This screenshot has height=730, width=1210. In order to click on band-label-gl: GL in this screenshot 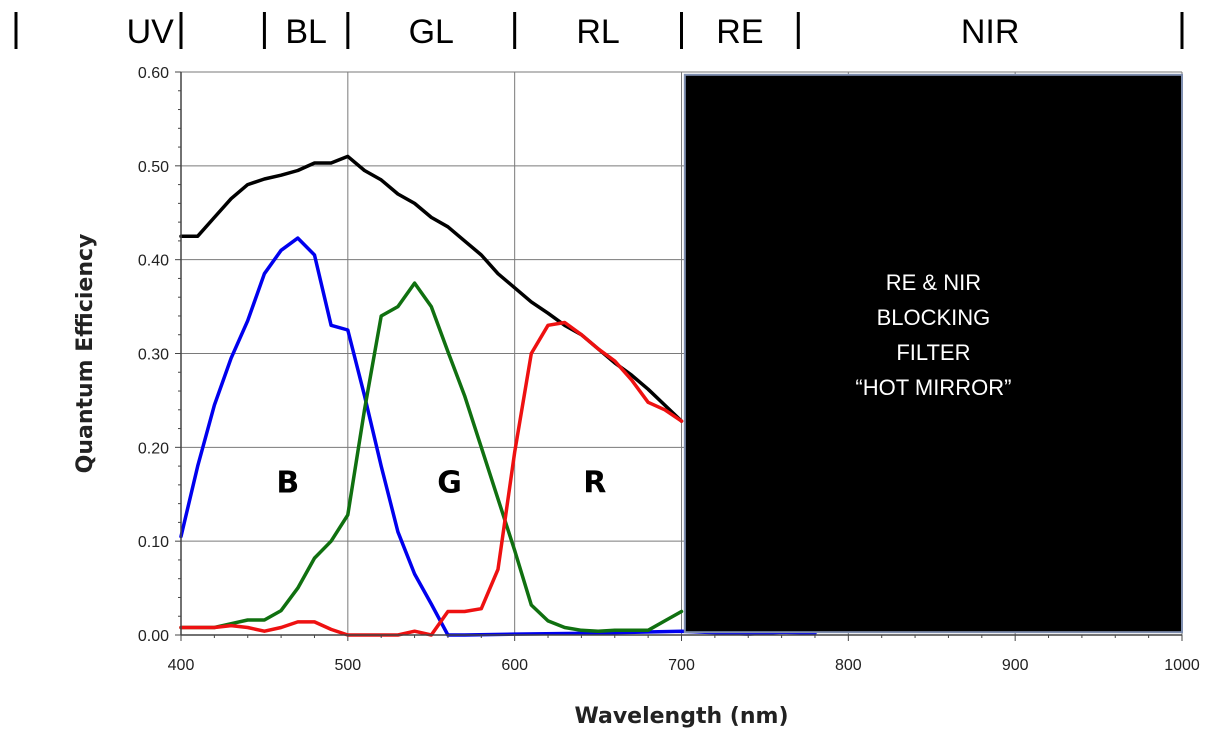, I will do `click(431, 32)`.